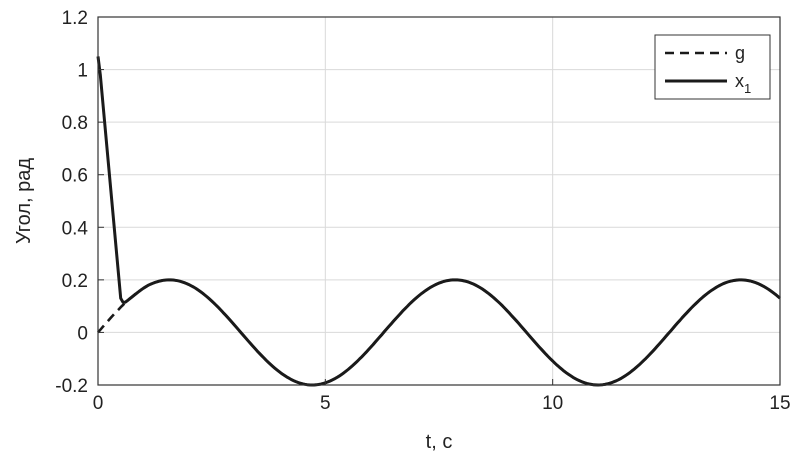 The height and width of the screenshot is (457, 796). What do you see at coordinates (747, 88) in the screenshot?
I see `legend-label-subscript: 1` at bounding box center [747, 88].